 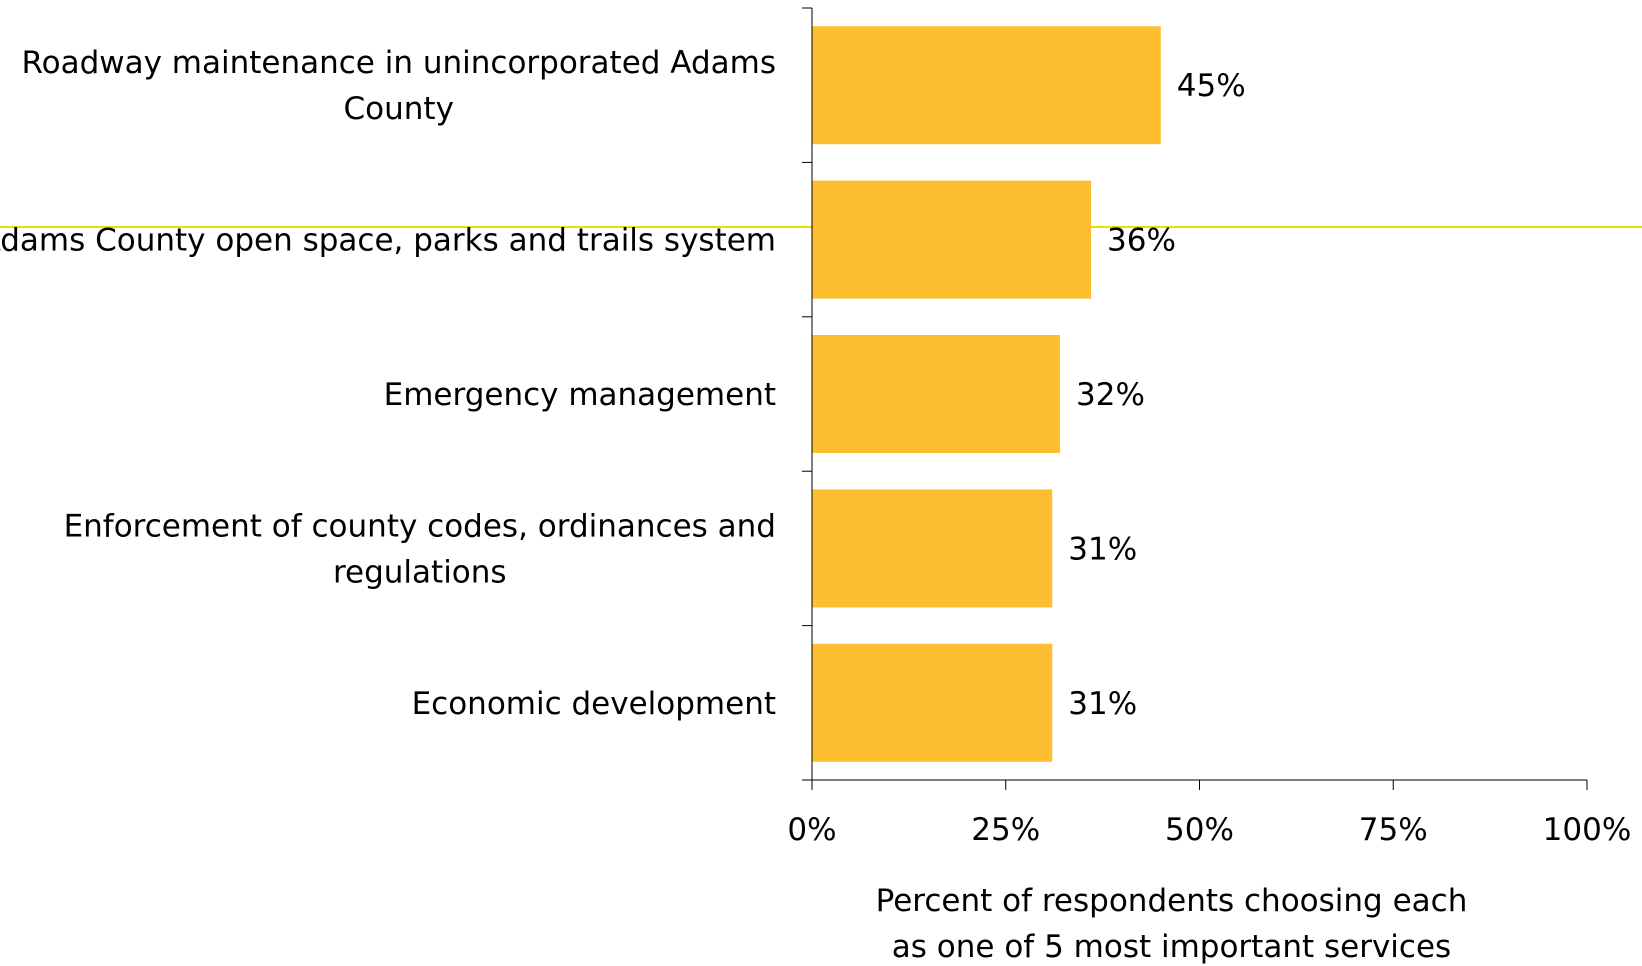 What do you see at coordinates (1172, 901) in the screenshot?
I see `x-axis-title-line-0: Percent of respondents choosing each` at bounding box center [1172, 901].